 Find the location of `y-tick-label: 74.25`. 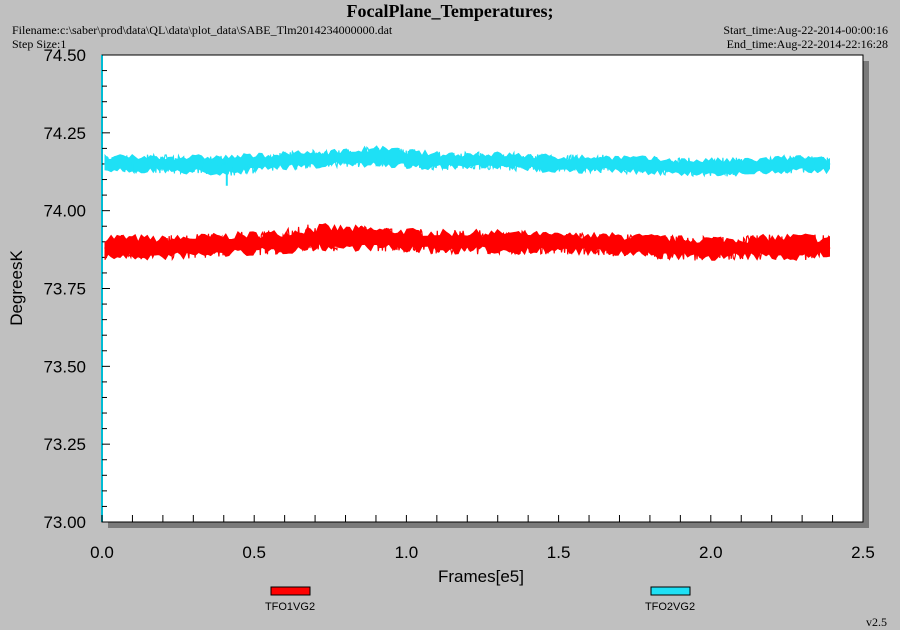

y-tick-label: 74.25 is located at coordinates (64, 133).